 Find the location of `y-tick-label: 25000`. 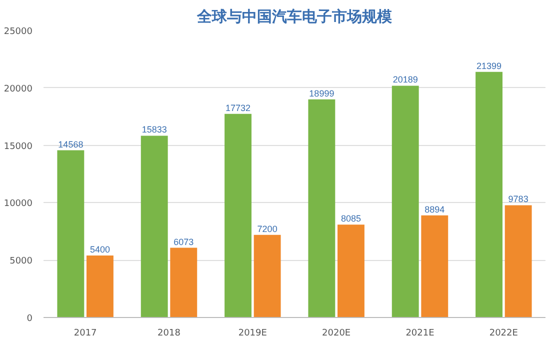

y-tick-label: 25000 is located at coordinates (18, 32).